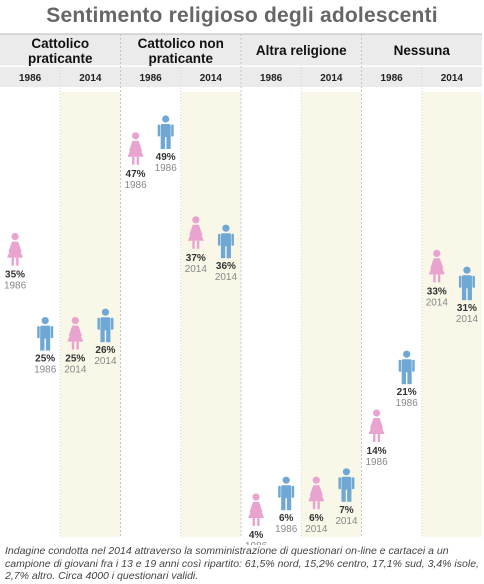 The width and height of the screenshot is (484, 584). Describe the element at coordinates (286, 529) in the screenshot. I see `male-year-2-0: 1986` at that location.